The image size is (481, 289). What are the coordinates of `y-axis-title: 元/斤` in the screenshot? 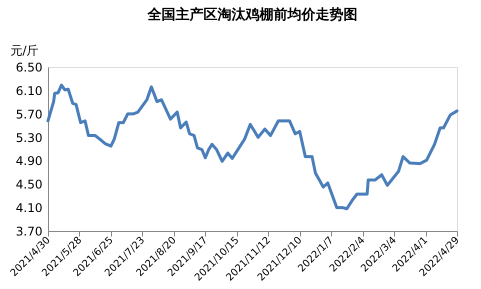 It's located at (24, 51).